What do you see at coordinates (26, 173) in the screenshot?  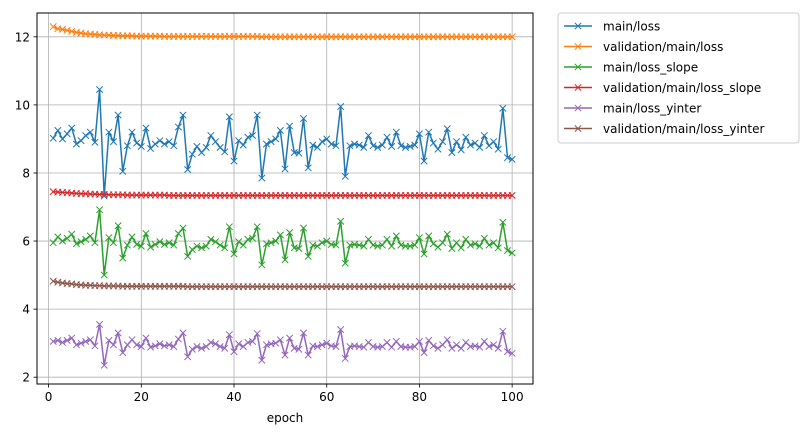 I see `y-tick-label: 8` at bounding box center [26, 173].